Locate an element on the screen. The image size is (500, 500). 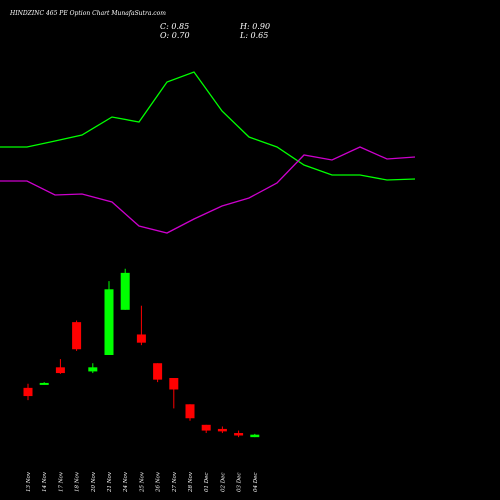
high-value: H: 0.90 is located at coordinates (255, 26).